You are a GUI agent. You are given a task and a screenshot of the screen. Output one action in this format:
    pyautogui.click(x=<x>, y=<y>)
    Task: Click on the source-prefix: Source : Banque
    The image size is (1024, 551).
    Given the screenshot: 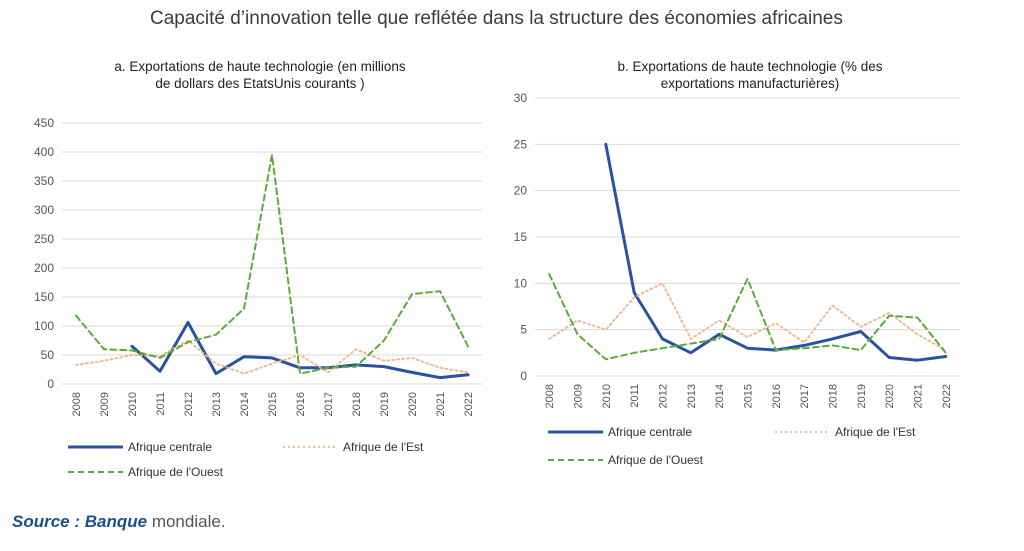 What is the action you would take?
    pyautogui.click(x=80, y=521)
    